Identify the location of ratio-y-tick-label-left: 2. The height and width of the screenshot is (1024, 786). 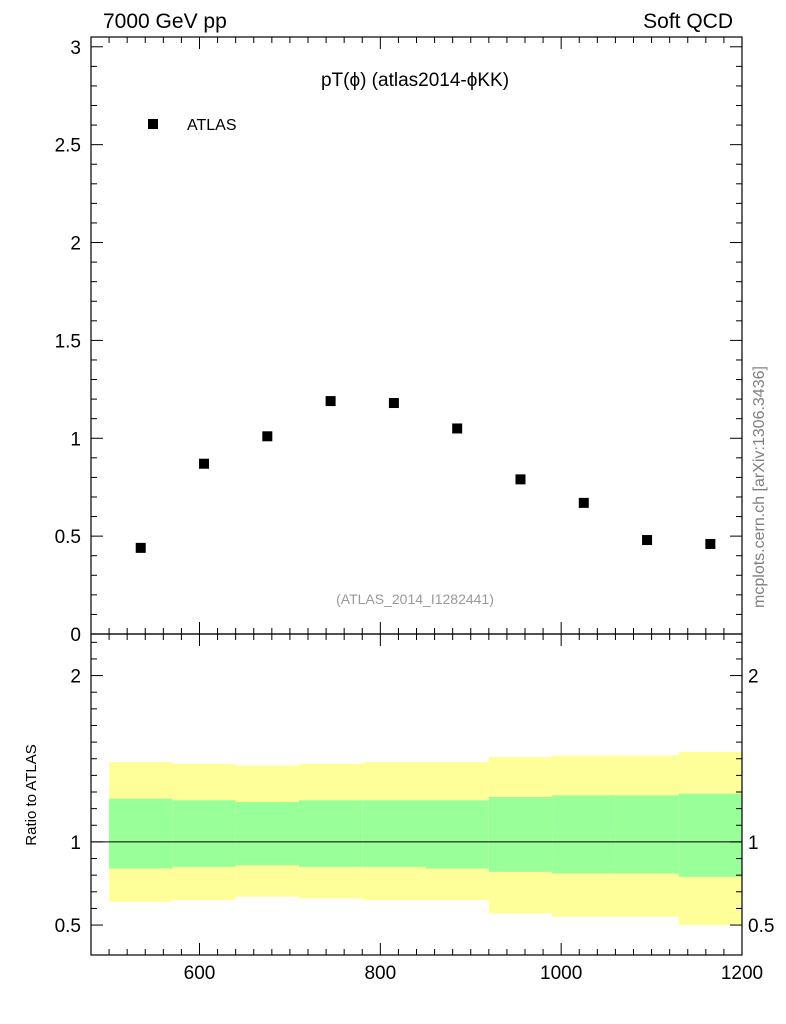
(75, 677).